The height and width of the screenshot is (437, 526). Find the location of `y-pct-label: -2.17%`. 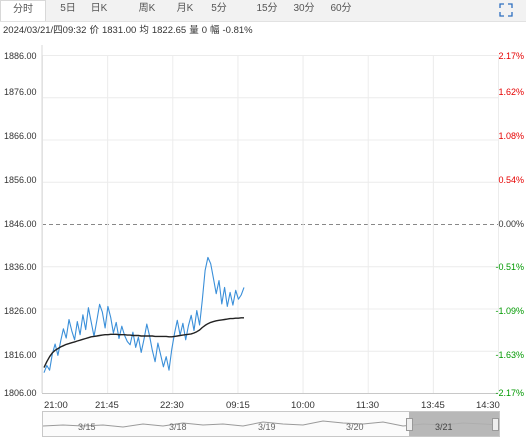

y-pct-label: -2.17% is located at coordinates (509, 393).